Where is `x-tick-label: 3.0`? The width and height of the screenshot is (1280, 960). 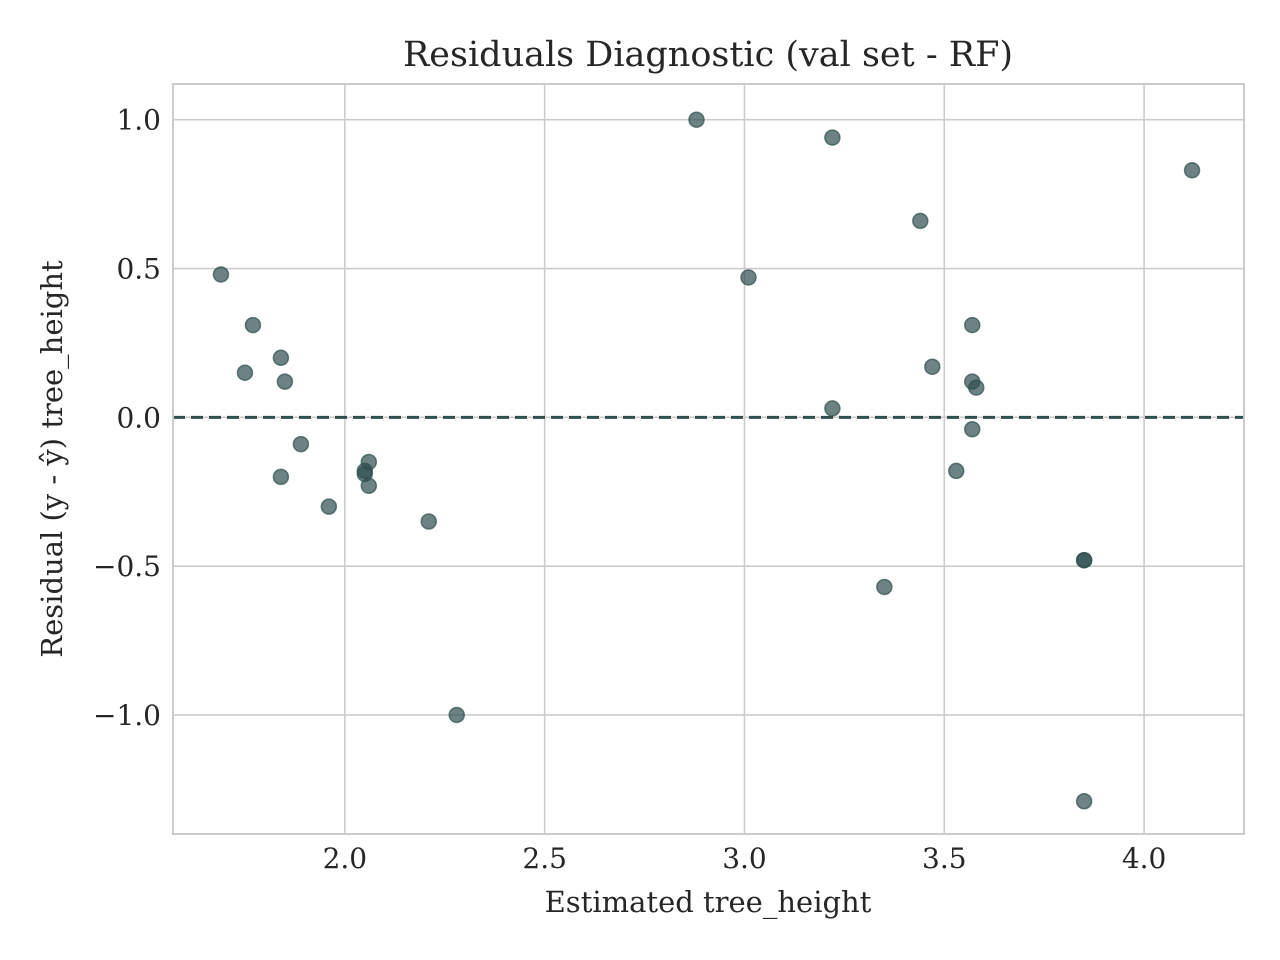 x-tick-label: 3.0 is located at coordinates (744, 858).